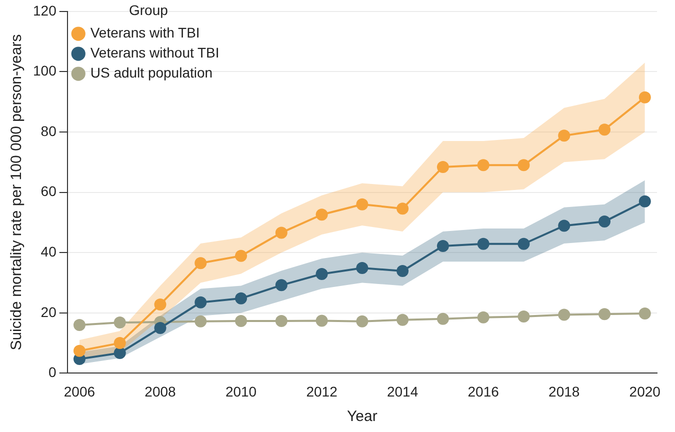 Image resolution: width=675 pixels, height=432 pixels. Describe the element at coordinates (148, 10) in the screenshot. I see `legend-title: Group` at that location.